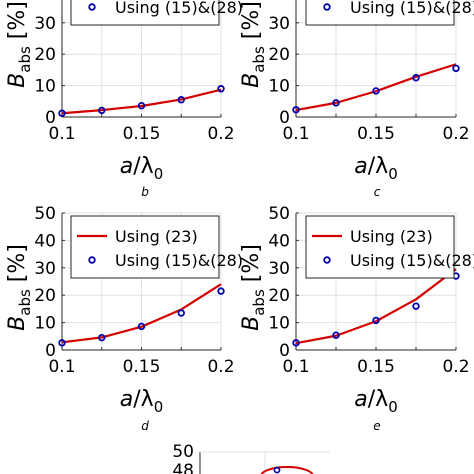  Describe the element at coordinates (145, 192) in the screenshot. I see `panel-caption: b` at that location.